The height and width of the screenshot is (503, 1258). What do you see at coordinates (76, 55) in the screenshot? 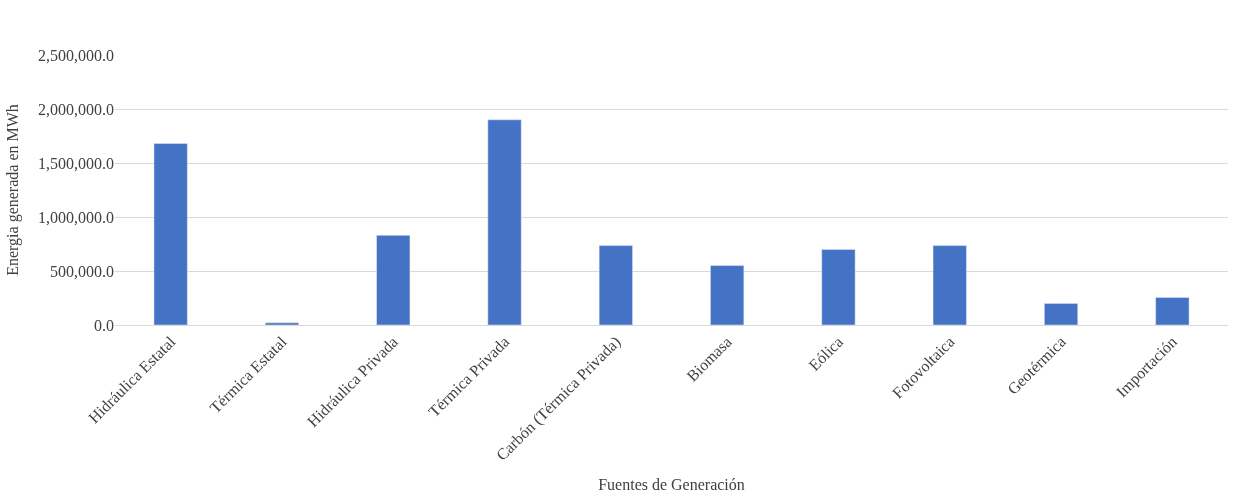
I see `y-tick-label: 2,500,000.0` at bounding box center [76, 55].